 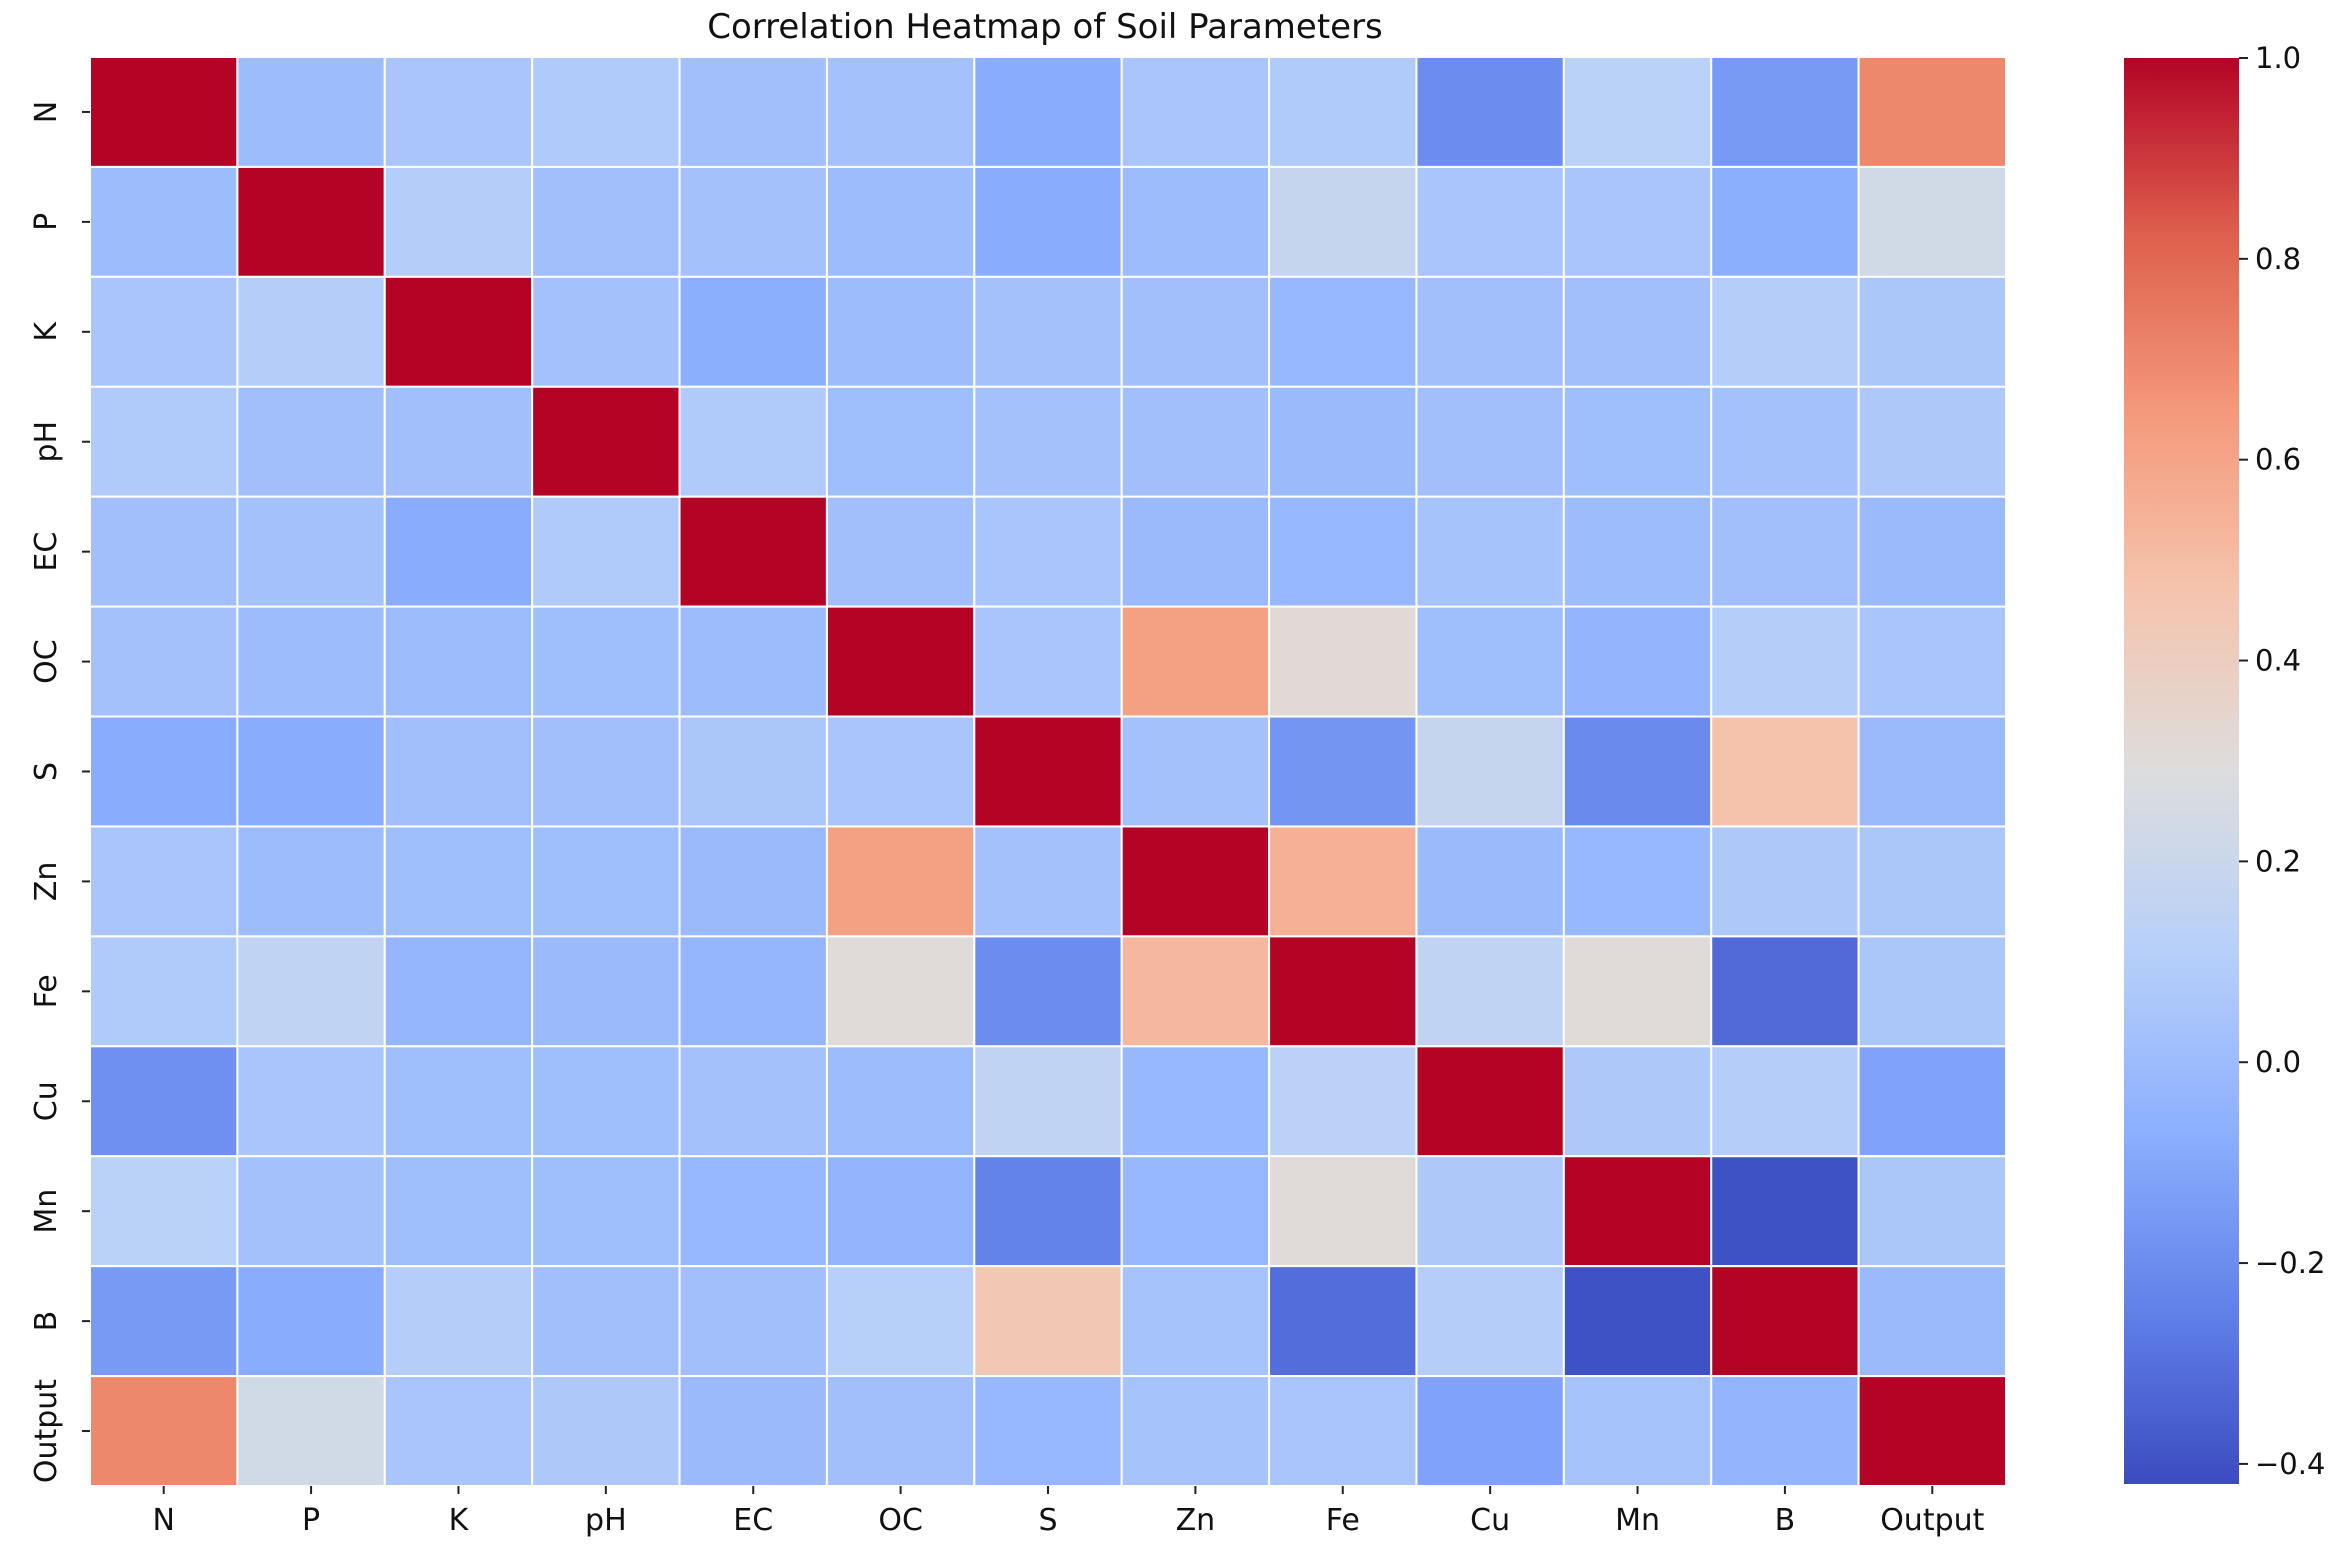 I want to click on heatmap-cell-Mn-EC, so click(x=753, y=1211).